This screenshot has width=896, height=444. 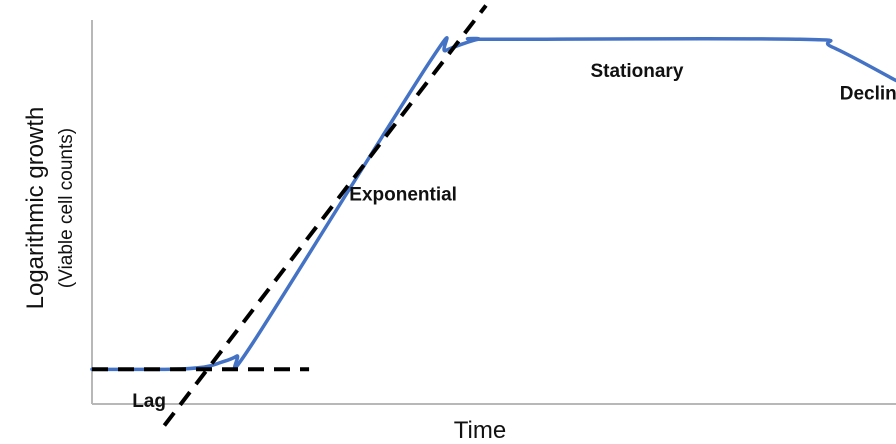 What do you see at coordinates (403, 195) in the screenshot?
I see `phase-label-exponential: Exponential` at bounding box center [403, 195].